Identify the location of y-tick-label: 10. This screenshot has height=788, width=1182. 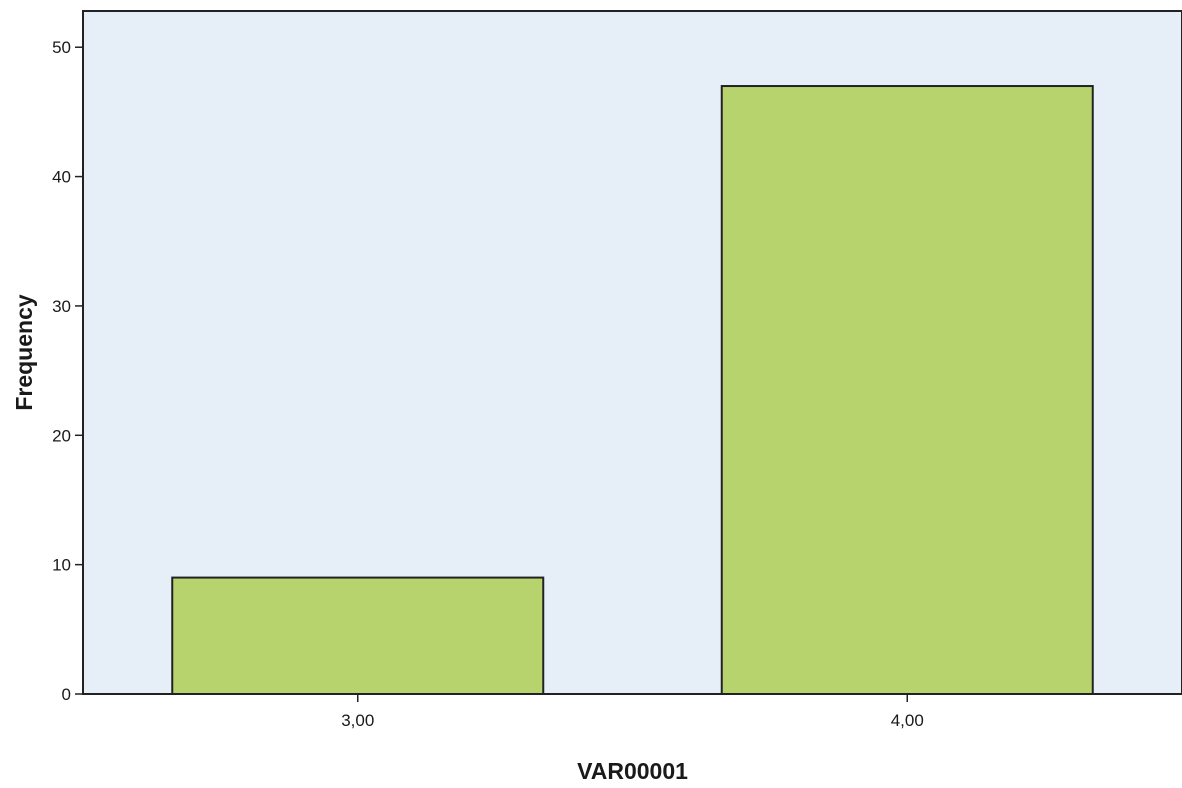
(61, 565).